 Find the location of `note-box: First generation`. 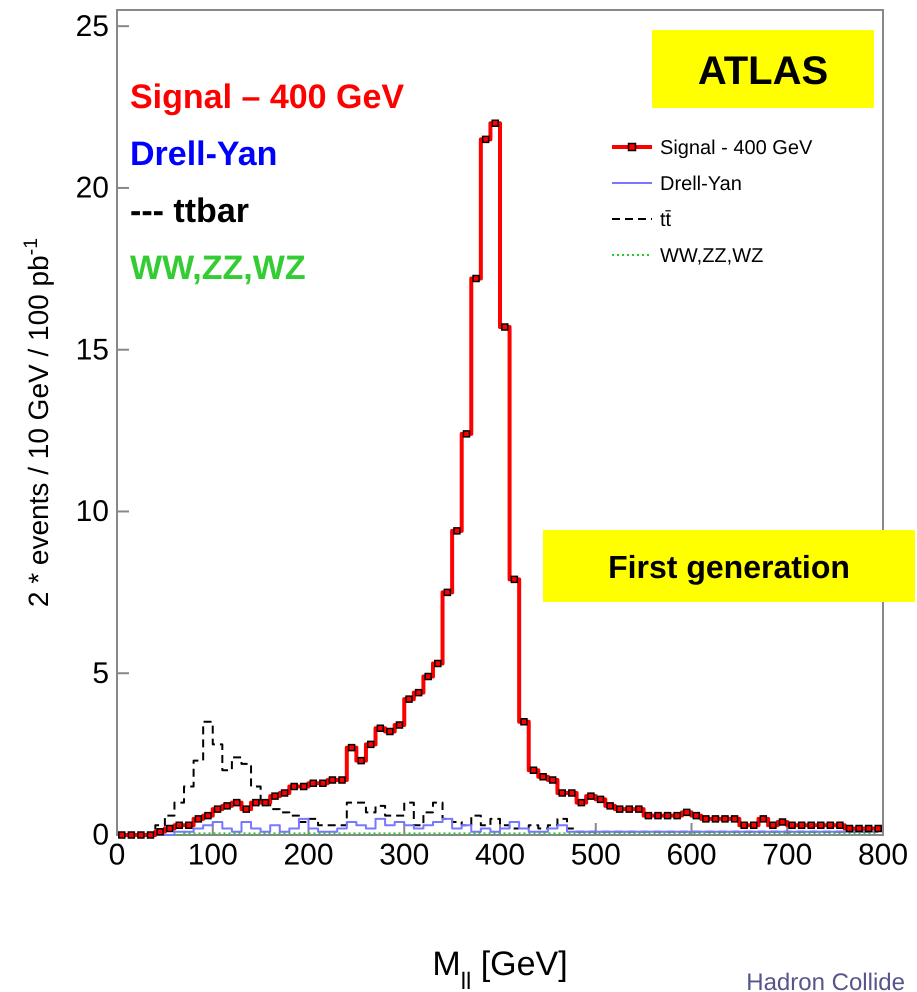

note-box: First generation is located at coordinates (729, 566).